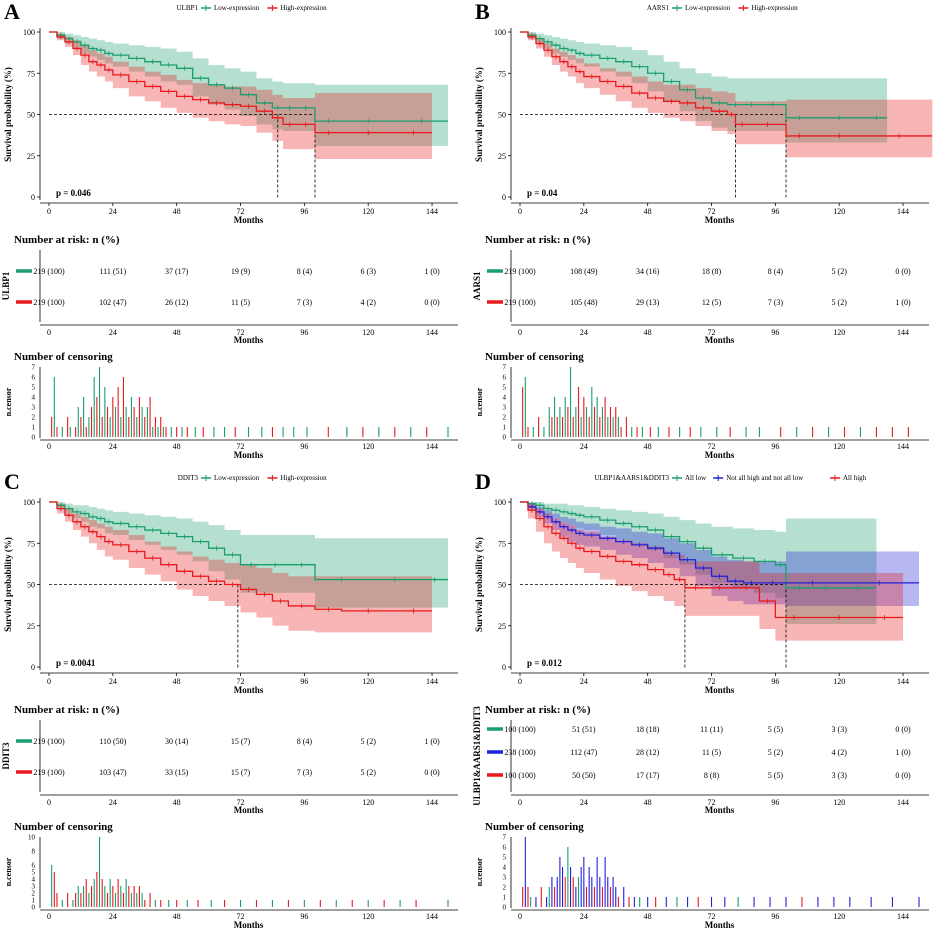  Describe the element at coordinates (903, 752) in the screenshot. I see `risk-cell: 1 (0)` at that location.